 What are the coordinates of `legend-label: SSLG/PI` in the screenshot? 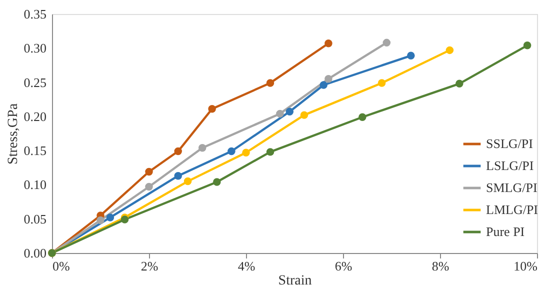 It's located at (509, 143).